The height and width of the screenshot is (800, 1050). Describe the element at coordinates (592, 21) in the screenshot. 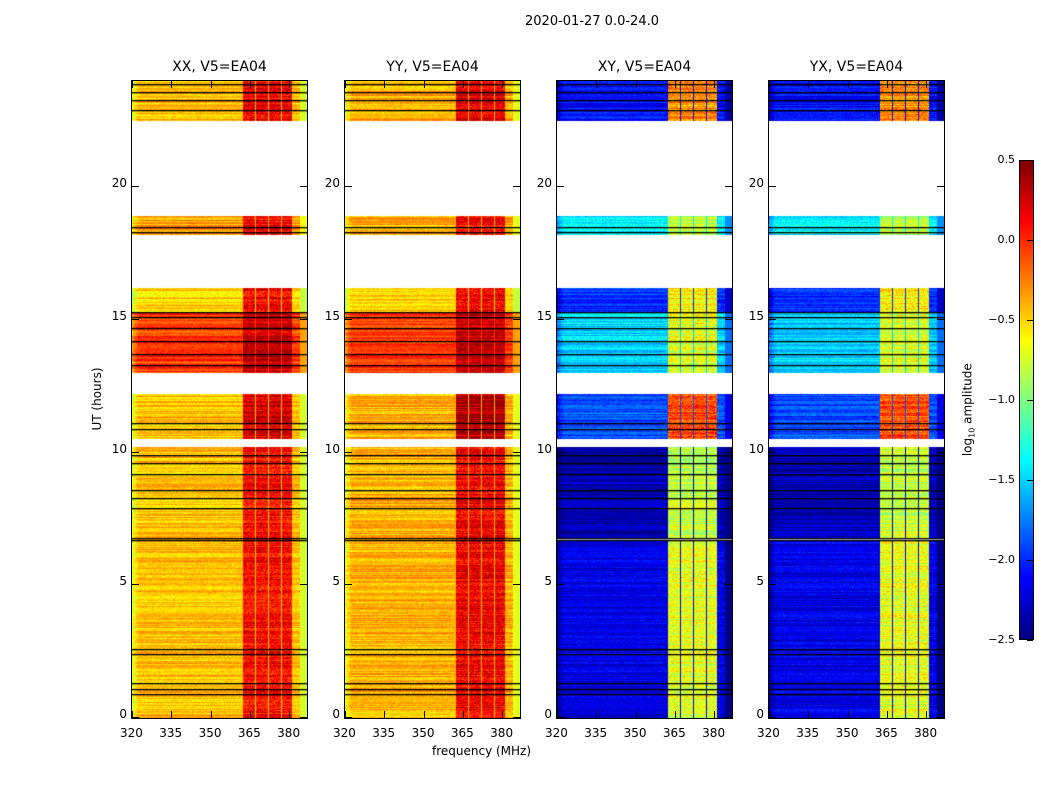

I see `figure-title: 2020-01-27 0.0-24.0` at that location.